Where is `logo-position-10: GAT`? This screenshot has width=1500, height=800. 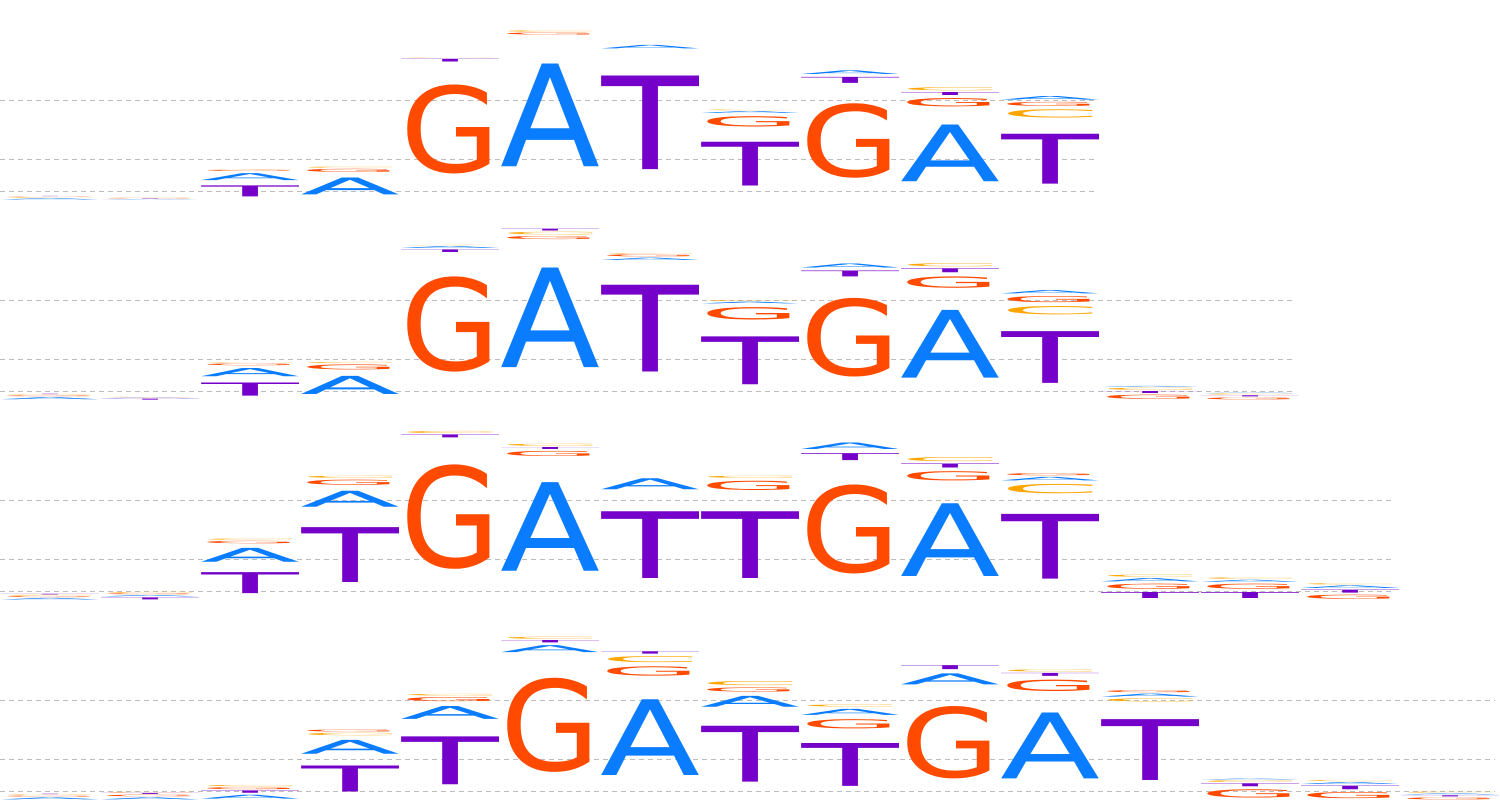 logo-position-10: GAT is located at coordinates (950, 732).